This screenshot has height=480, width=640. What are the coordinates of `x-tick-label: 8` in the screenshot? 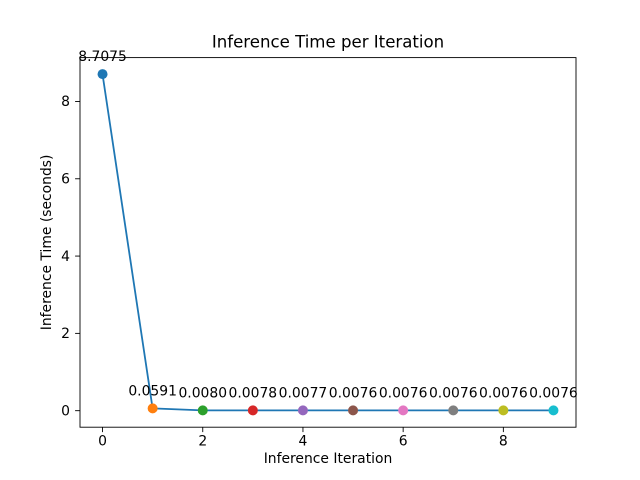 It's located at (503, 442).